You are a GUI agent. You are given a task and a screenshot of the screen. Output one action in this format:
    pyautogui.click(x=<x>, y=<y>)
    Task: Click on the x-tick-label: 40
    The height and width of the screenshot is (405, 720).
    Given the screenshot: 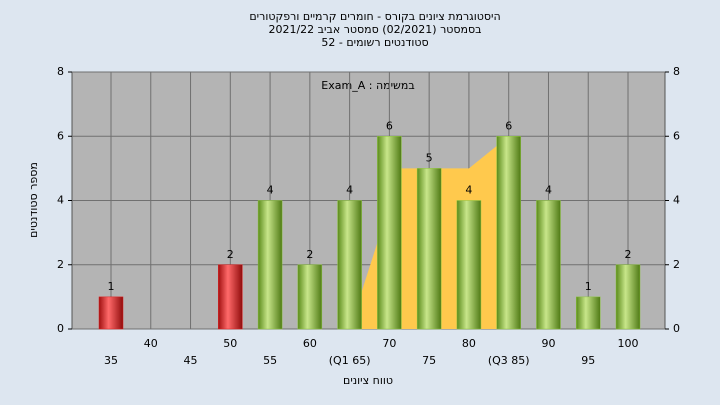 What is the action you would take?
    pyautogui.click(x=151, y=343)
    